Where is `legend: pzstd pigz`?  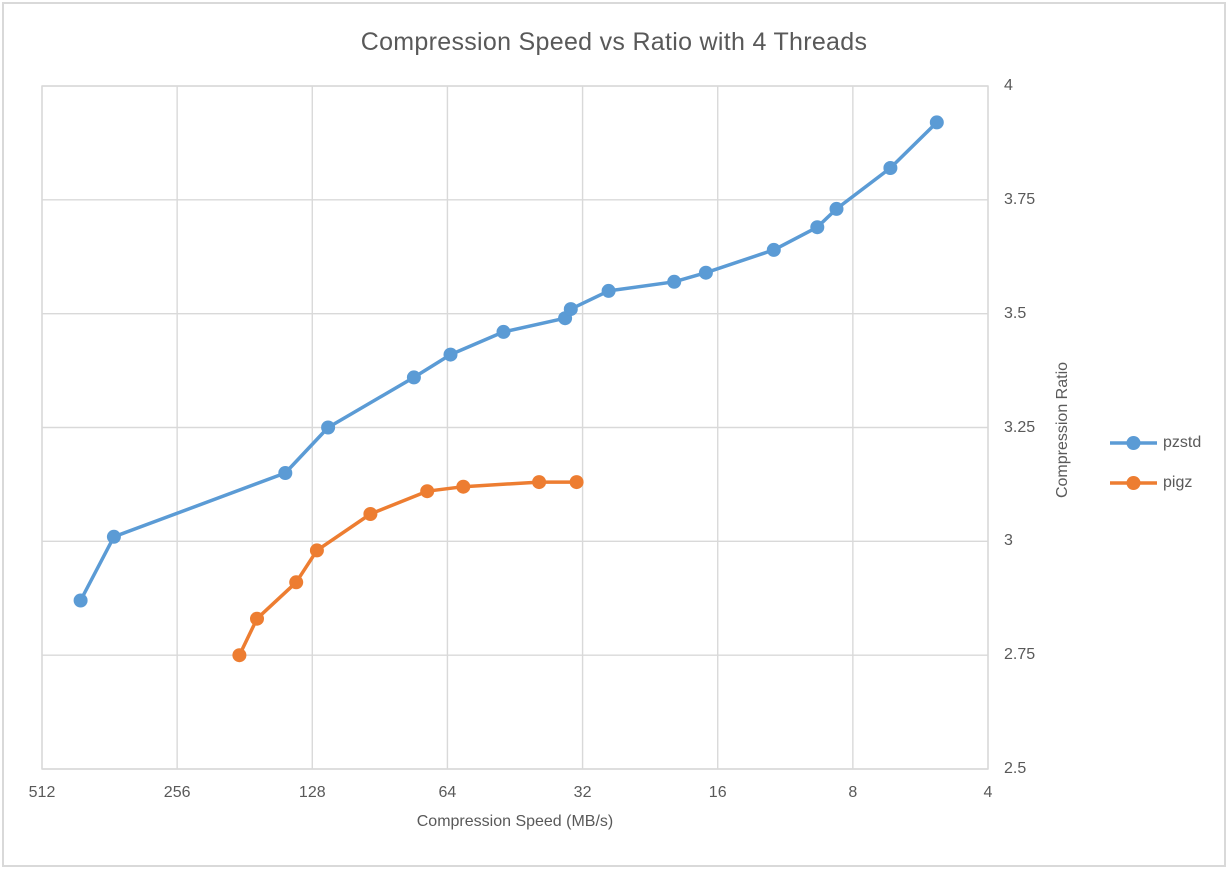 legend: pzstd pigz is located at coordinates (1155, 463).